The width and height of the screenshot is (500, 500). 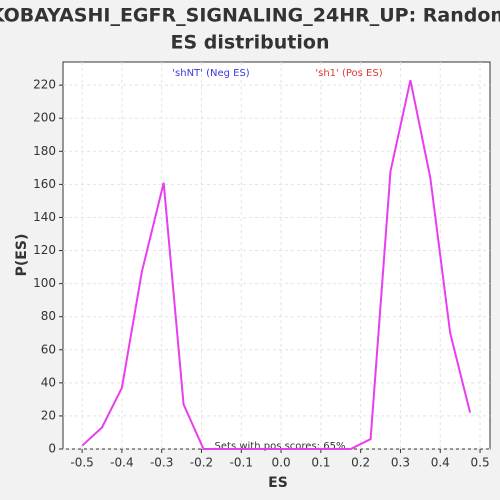 What do you see at coordinates (44, 118) in the screenshot?
I see `y-tick-label: 200` at bounding box center [44, 118].